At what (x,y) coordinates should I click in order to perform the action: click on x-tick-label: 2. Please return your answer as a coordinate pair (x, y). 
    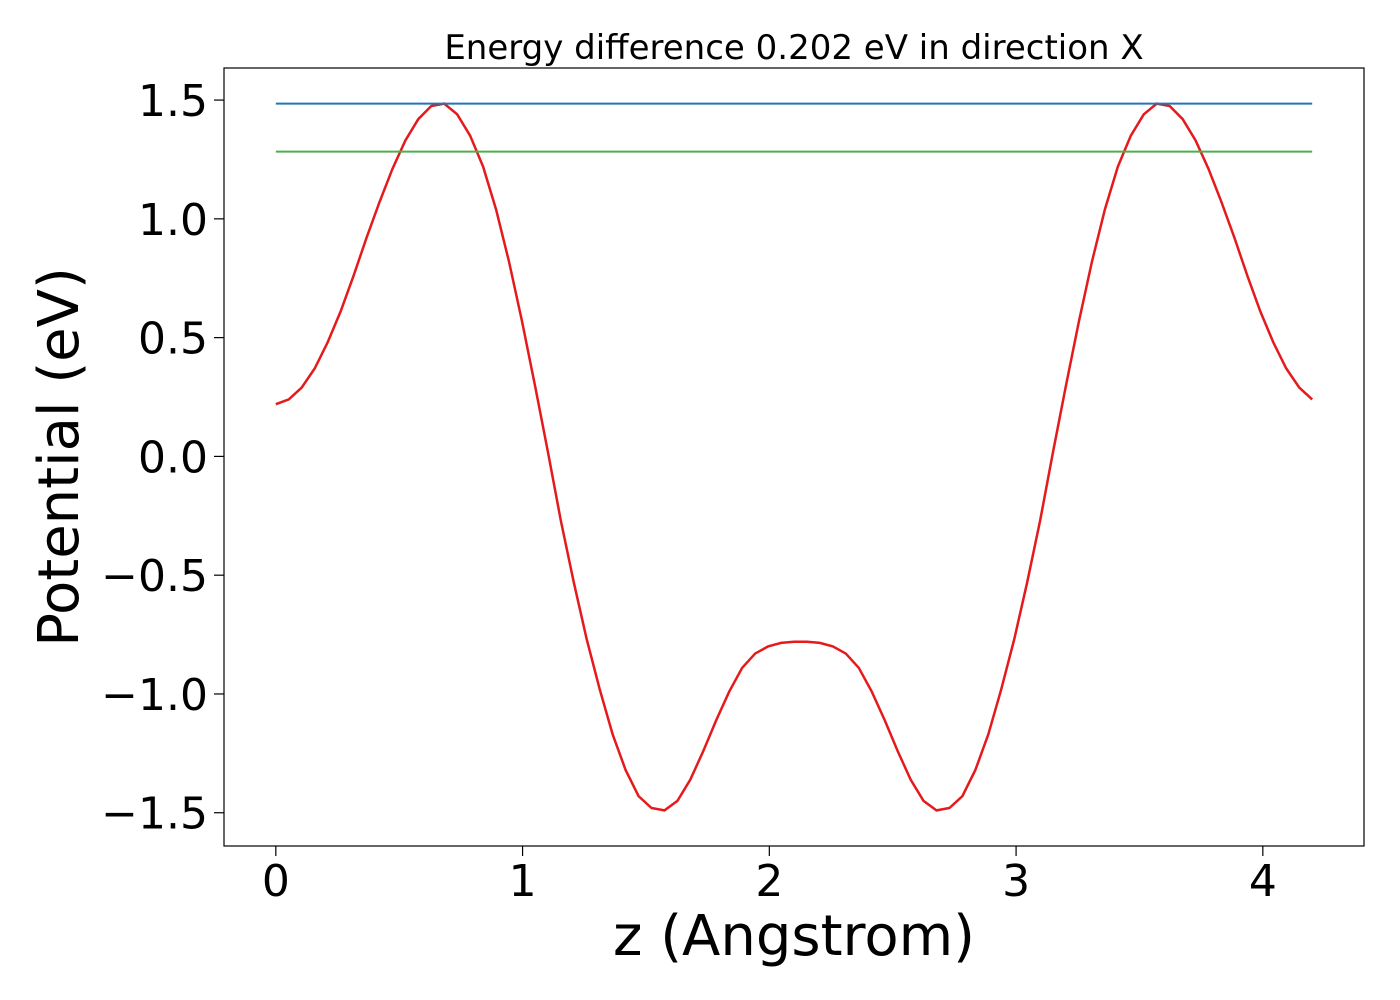
    Looking at the image, I should click on (769, 881).